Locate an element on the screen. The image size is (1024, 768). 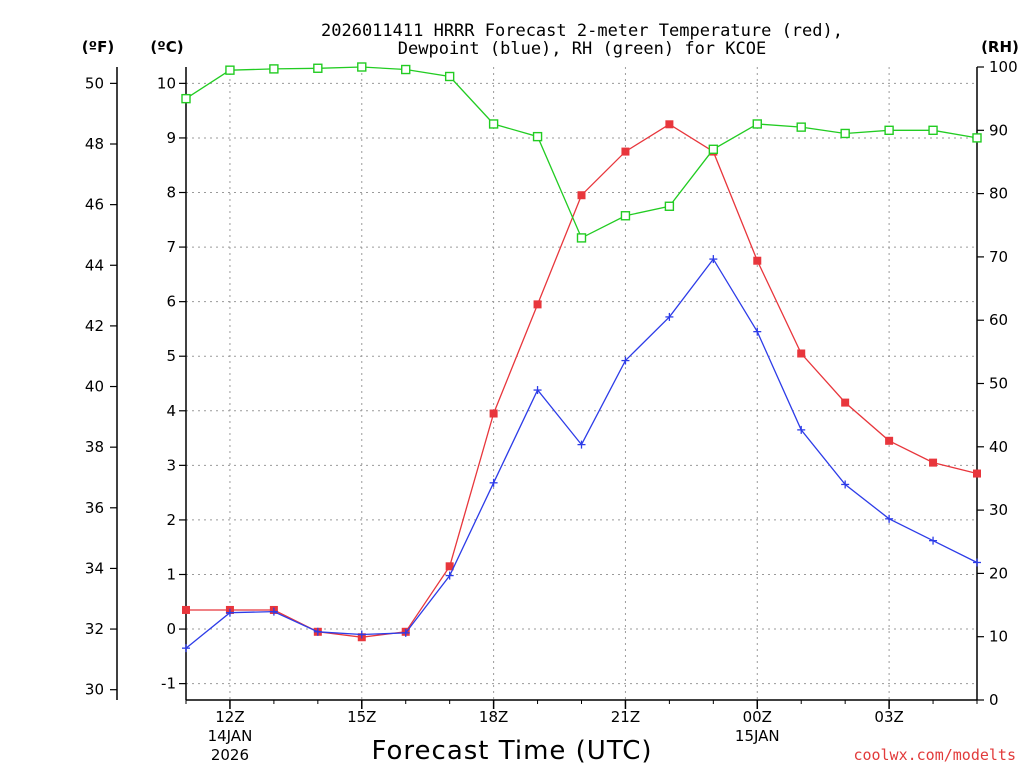
rh-tick-label: 60 is located at coordinates (998, 320).